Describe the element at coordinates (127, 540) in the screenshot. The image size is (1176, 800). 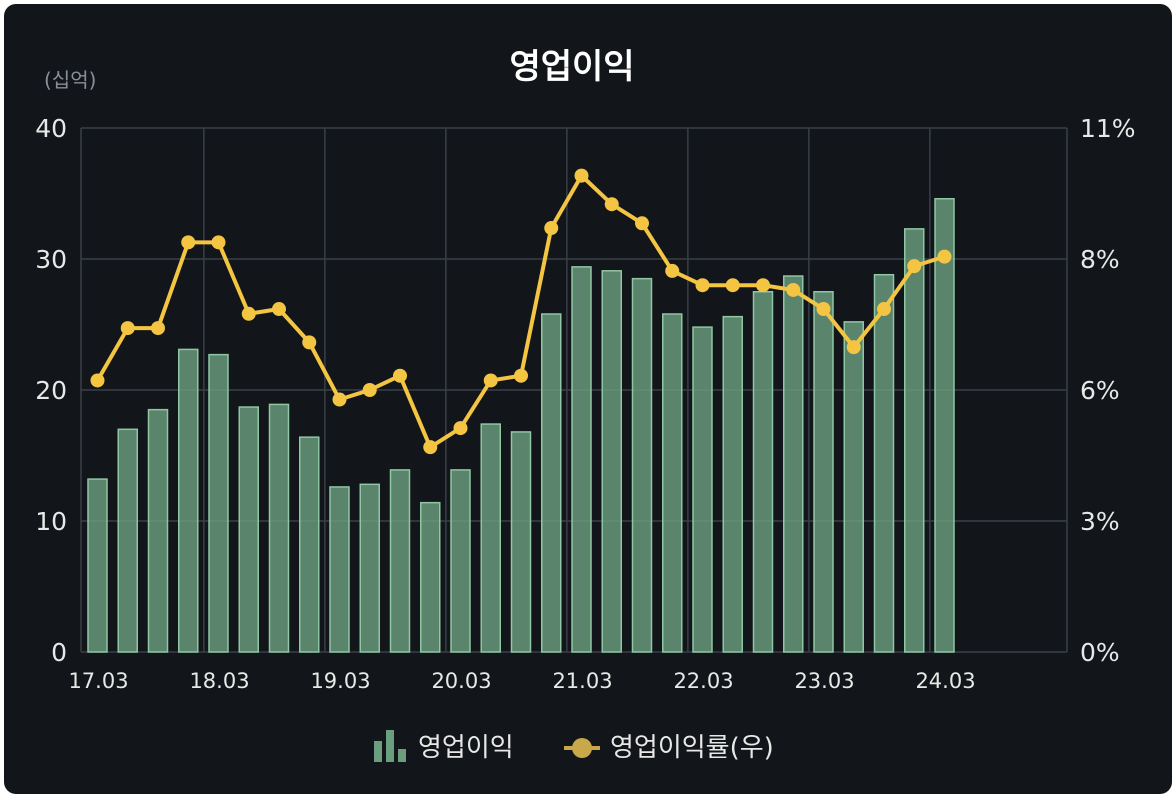
I see `bar-17.06` at that location.